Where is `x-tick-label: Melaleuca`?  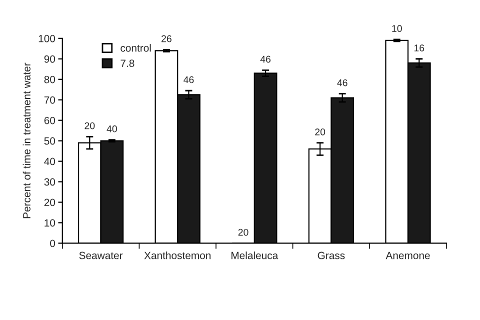
x-tick-label: Melaleuca is located at coordinates (255, 256).